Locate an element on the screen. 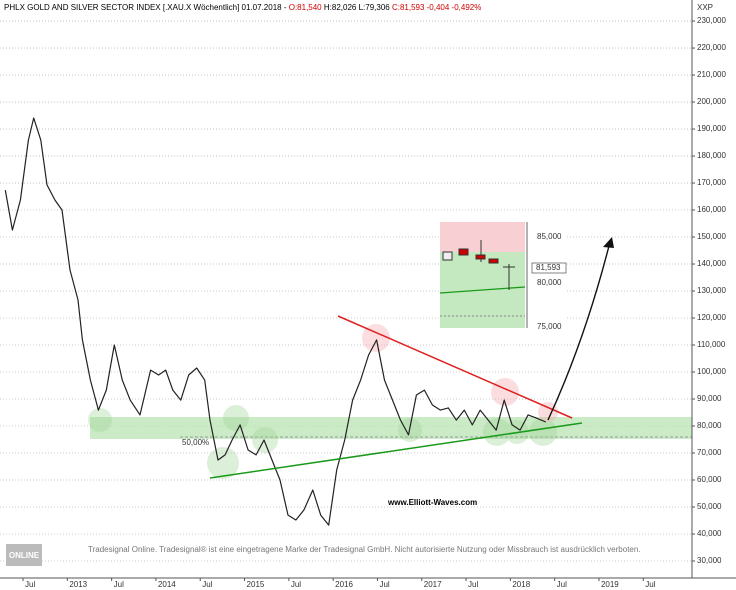  projection-arrow is located at coordinates (579, 331).